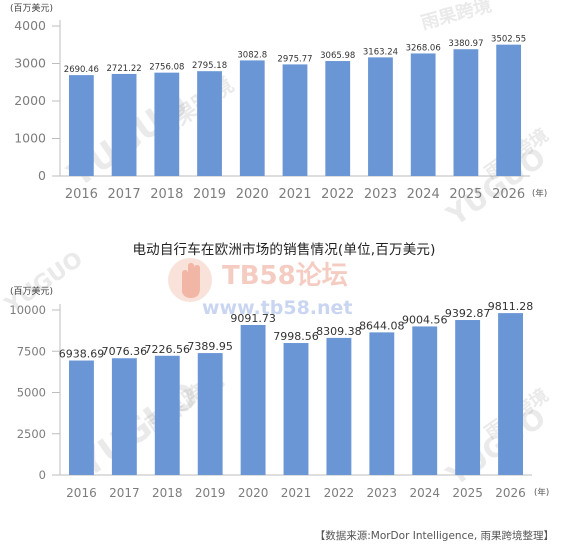 This screenshot has width=568, height=558. What do you see at coordinates (284, 250) in the screenshot?
I see `chart-title-europe: 电动自行车在欧洲市场的销售情况(单位,百万美元)` at bounding box center [284, 250].